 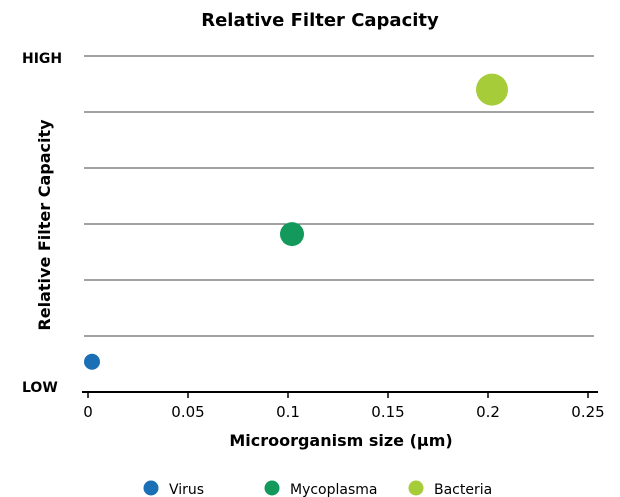 I want to click on x-axis-ticks: 0 0.05 0.1 0.15 0.2 0.25, so click(x=344, y=406).